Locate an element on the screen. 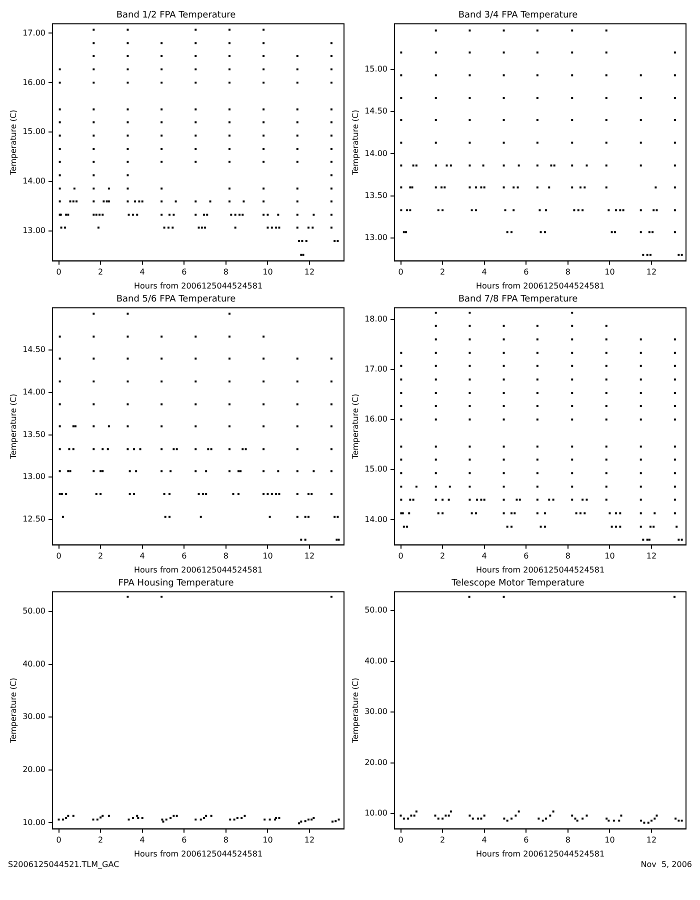  y-tick-label: 12.50 is located at coordinates (34, 519).